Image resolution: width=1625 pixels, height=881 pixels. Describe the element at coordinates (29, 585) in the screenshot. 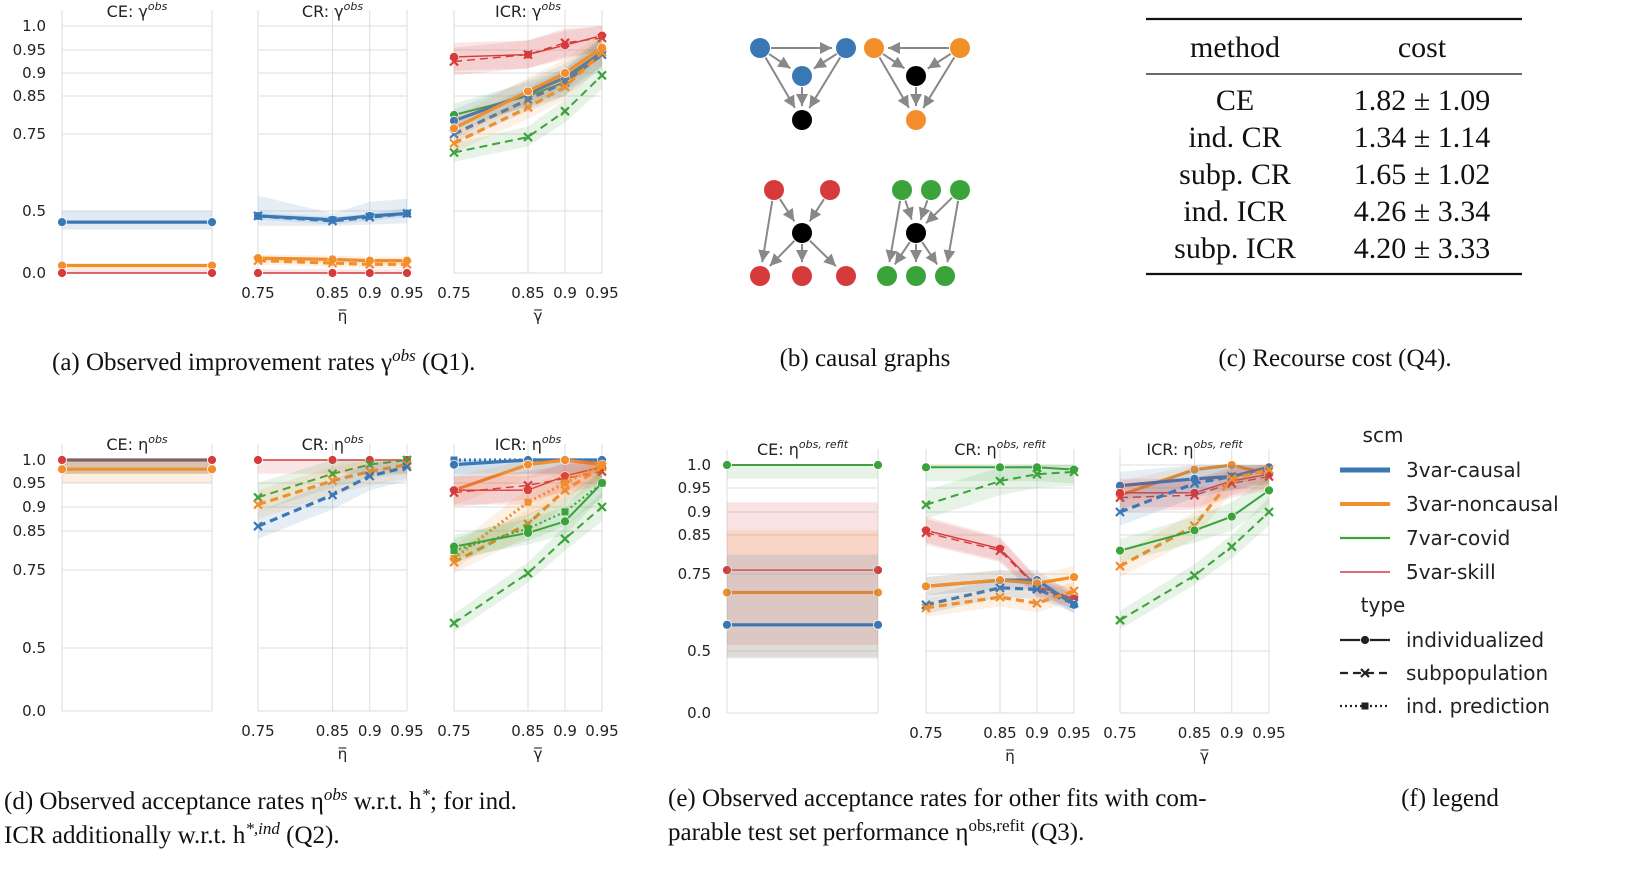

I see `y-axis-d: 0.0 0.5 0.75 0.85 0.9 0.95 1.0` at that location.